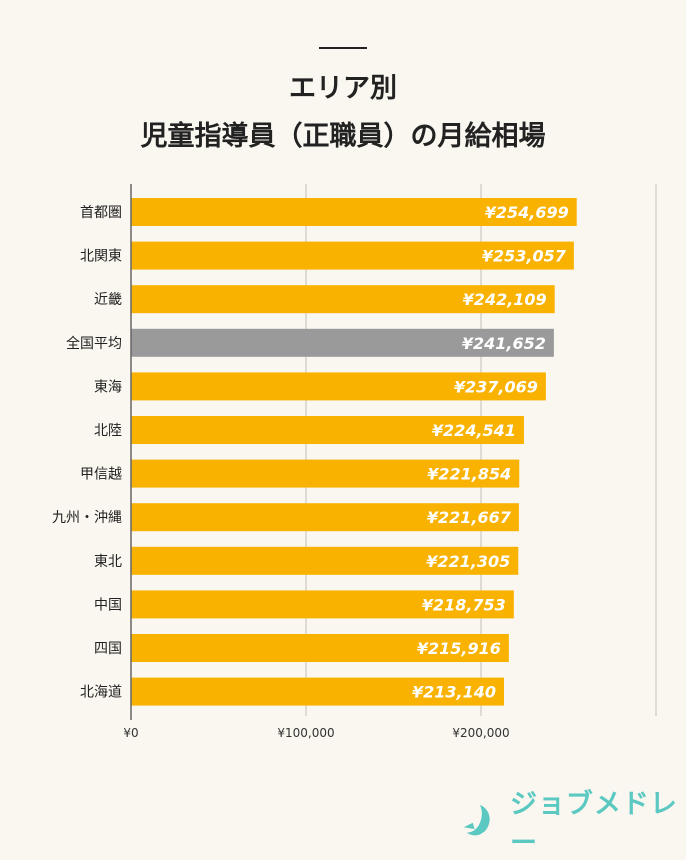 This screenshot has width=686, height=860. Describe the element at coordinates (496, 386) in the screenshot. I see `value-label: ¥237,069` at that location.